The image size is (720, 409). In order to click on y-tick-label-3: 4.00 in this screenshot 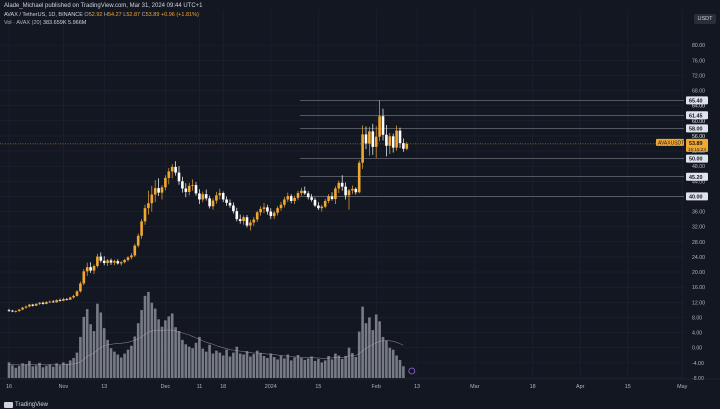, I will do `click(697, 334)`.